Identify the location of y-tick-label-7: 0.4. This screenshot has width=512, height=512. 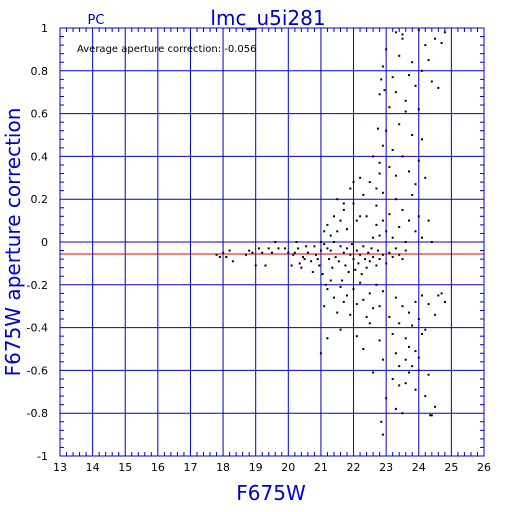
(40, 156).